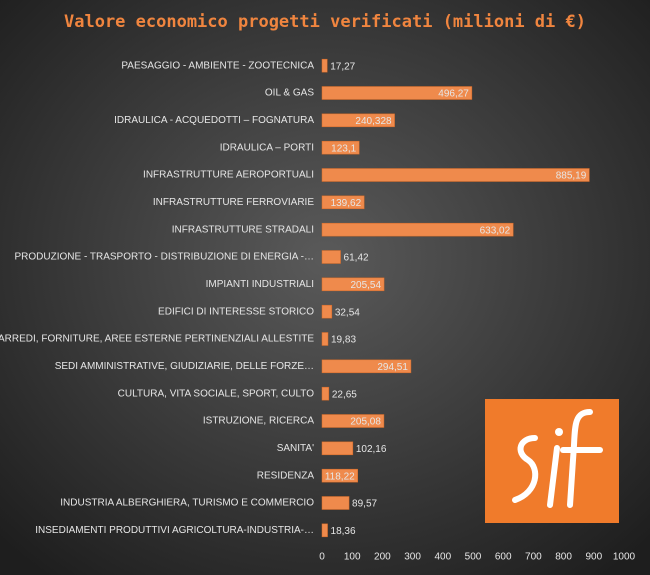 The height and width of the screenshot is (575, 650). What do you see at coordinates (243, 229) in the screenshot?
I see `y-tick-label: INFRASTRUTTURE STRADALI` at bounding box center [243, 229].